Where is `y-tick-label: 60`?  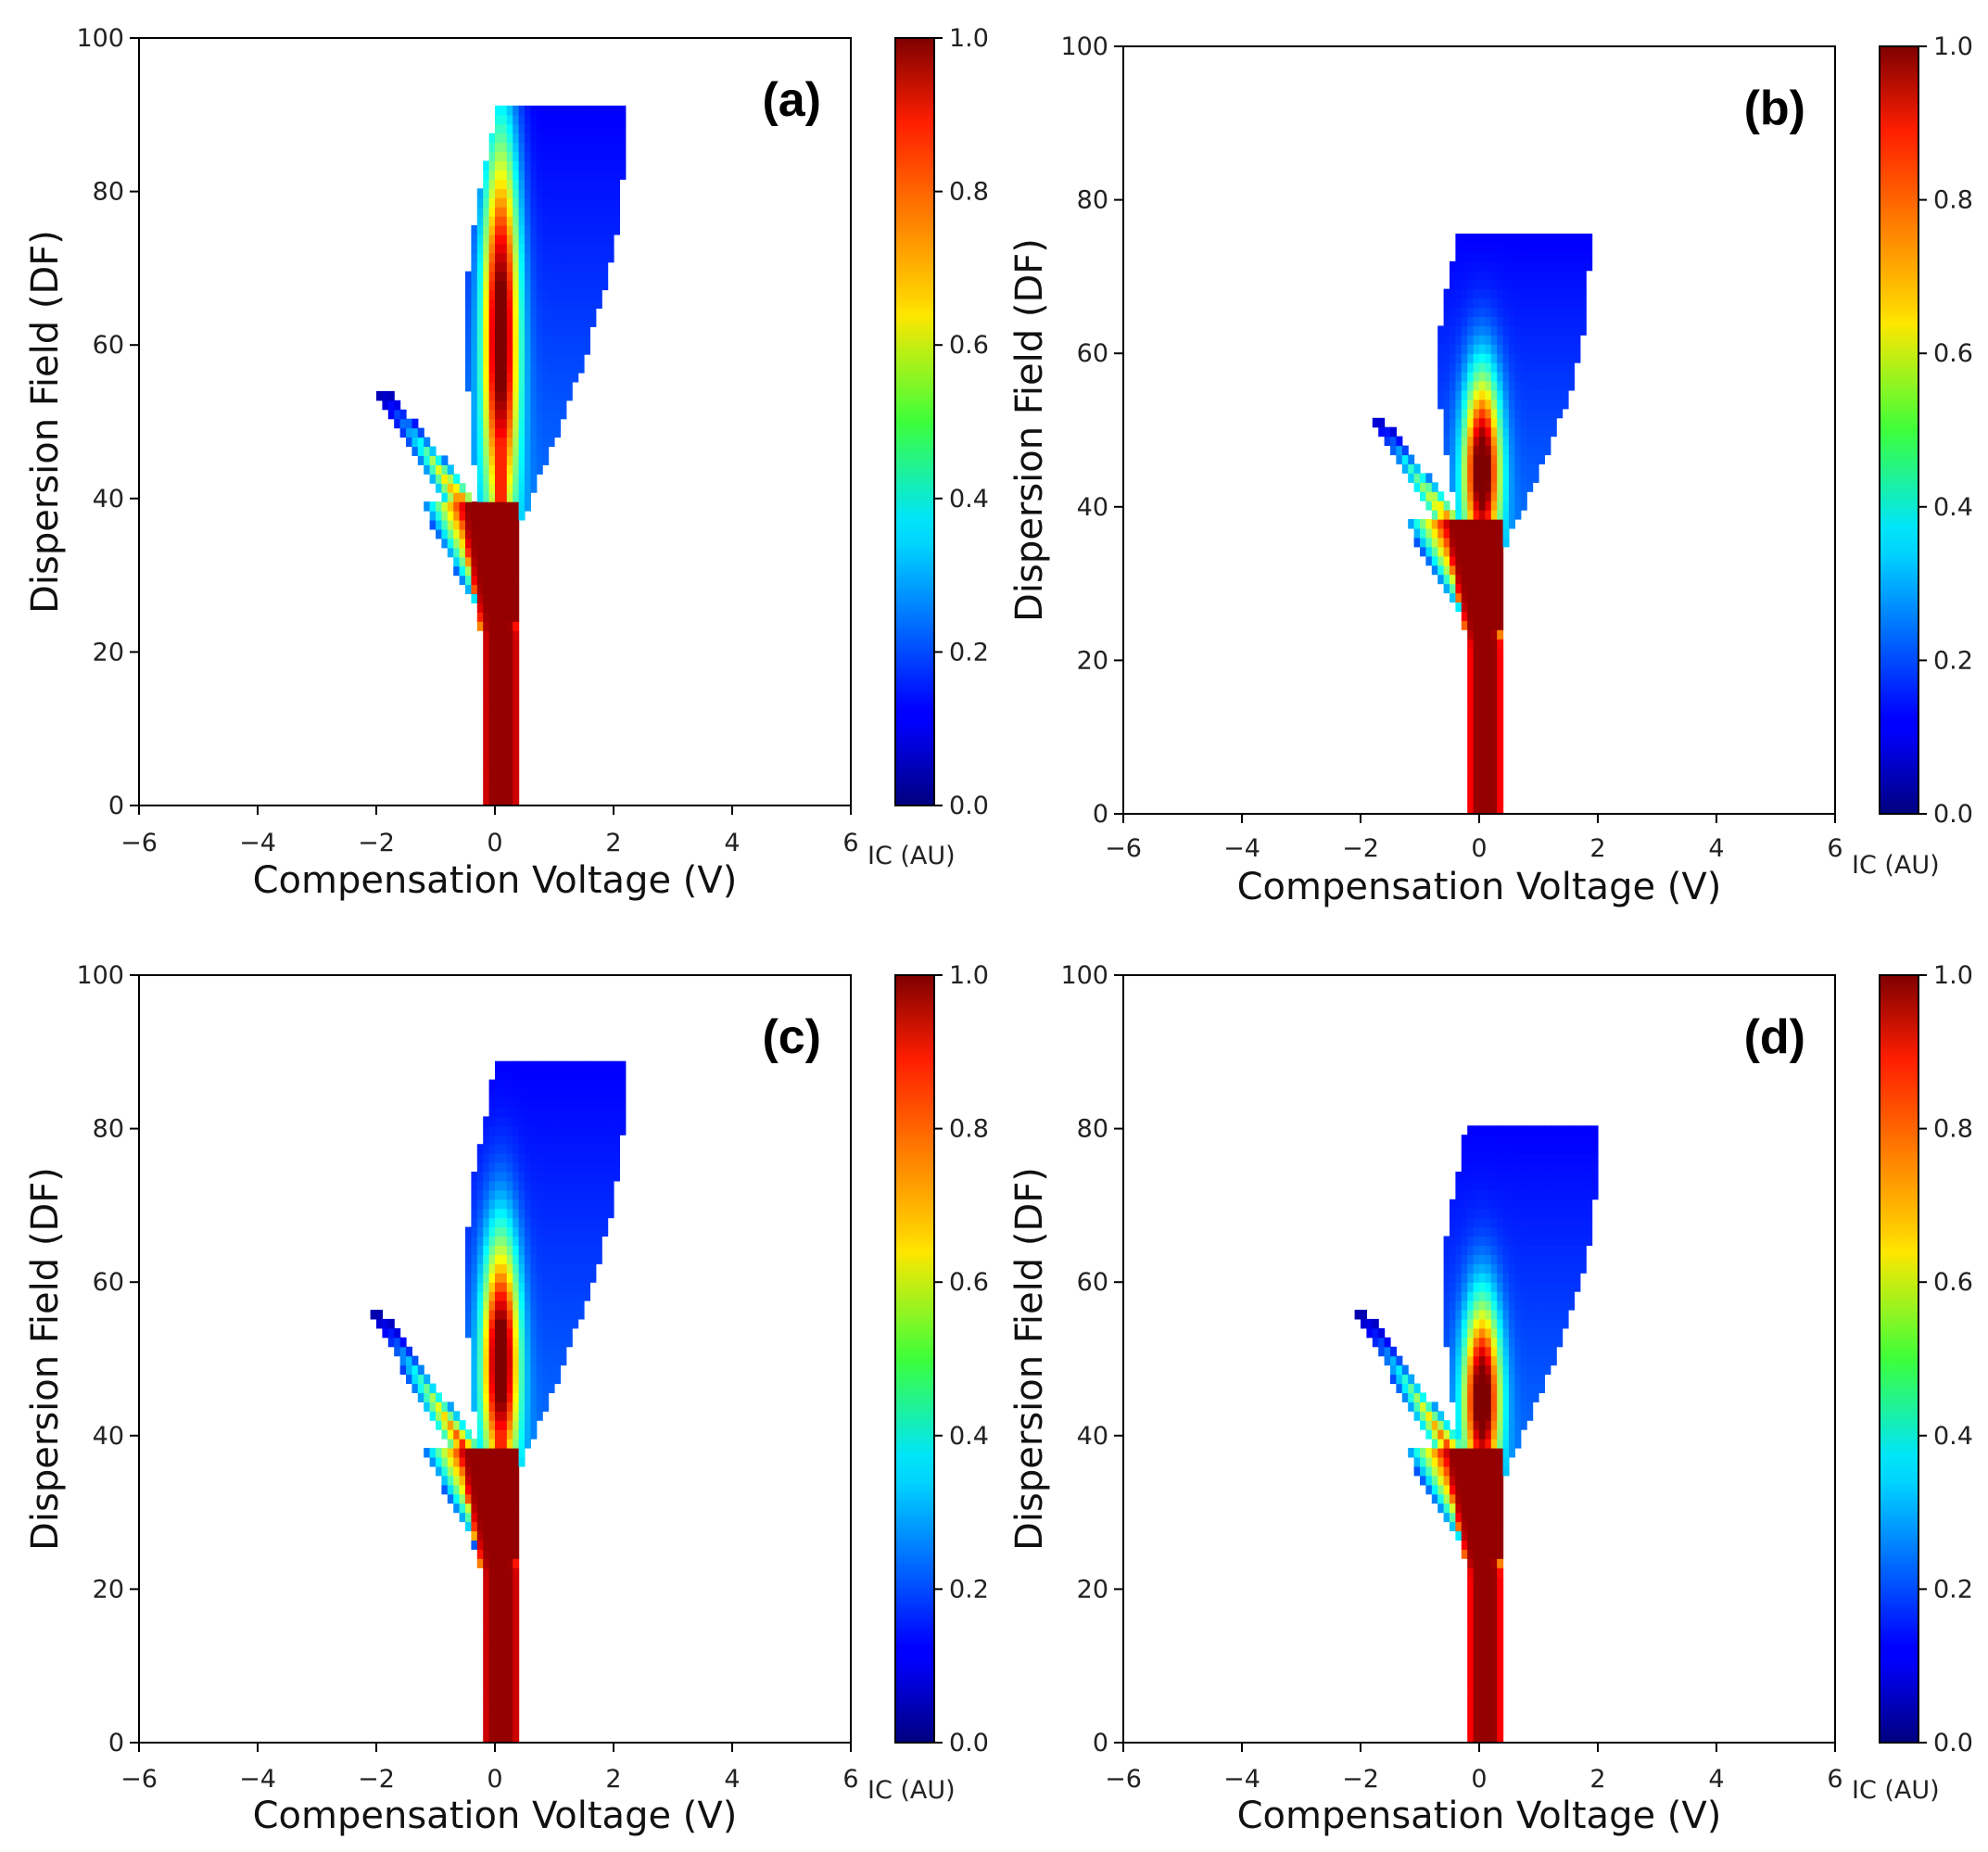 y-tick-label: 60 is located at coordinates (1092, 1282).